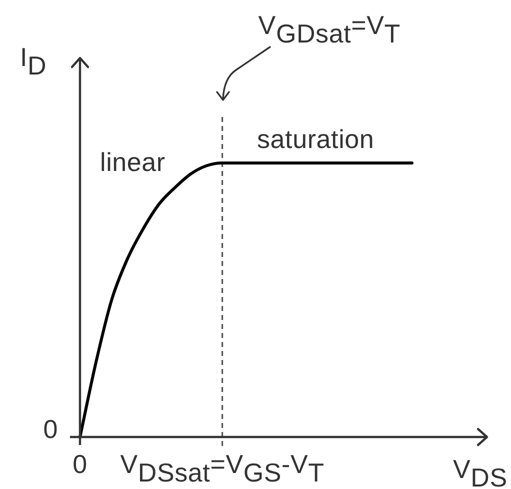 Image resolution: width=511 pixels, height=489 pixels. Describe the element at coordinates (315, 139) in the screenshot. I see `text: saturation` at that location.